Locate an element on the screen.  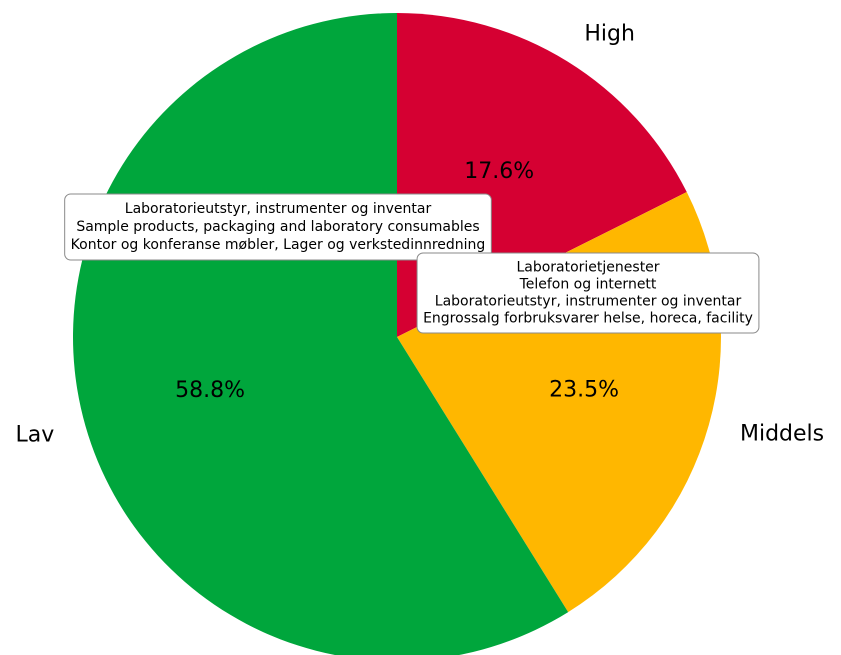
pct-label-high: 17.6% is located at coordinates (499, 171).